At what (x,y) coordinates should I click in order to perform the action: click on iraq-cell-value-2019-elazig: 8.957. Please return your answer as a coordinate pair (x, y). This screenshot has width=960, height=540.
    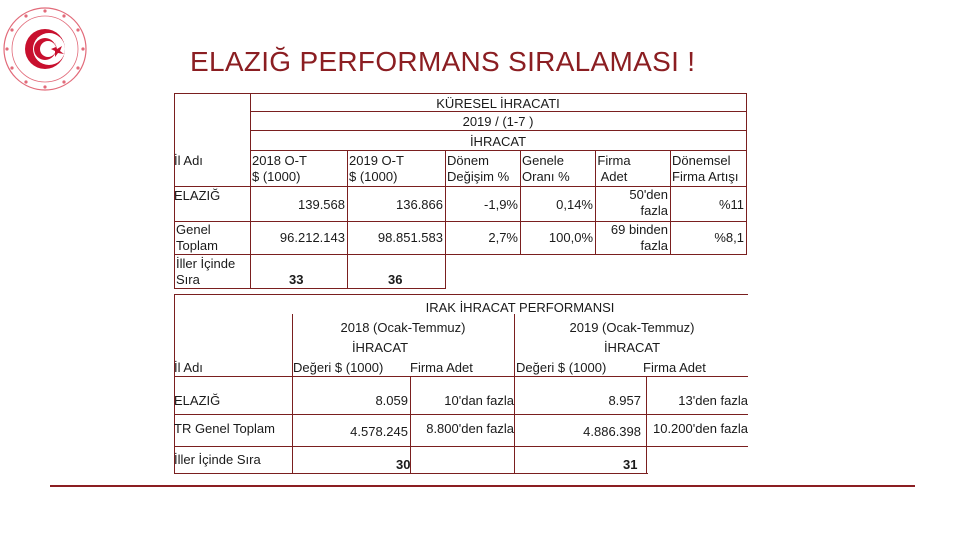
    Looking at the image, I should click on (624, 400).